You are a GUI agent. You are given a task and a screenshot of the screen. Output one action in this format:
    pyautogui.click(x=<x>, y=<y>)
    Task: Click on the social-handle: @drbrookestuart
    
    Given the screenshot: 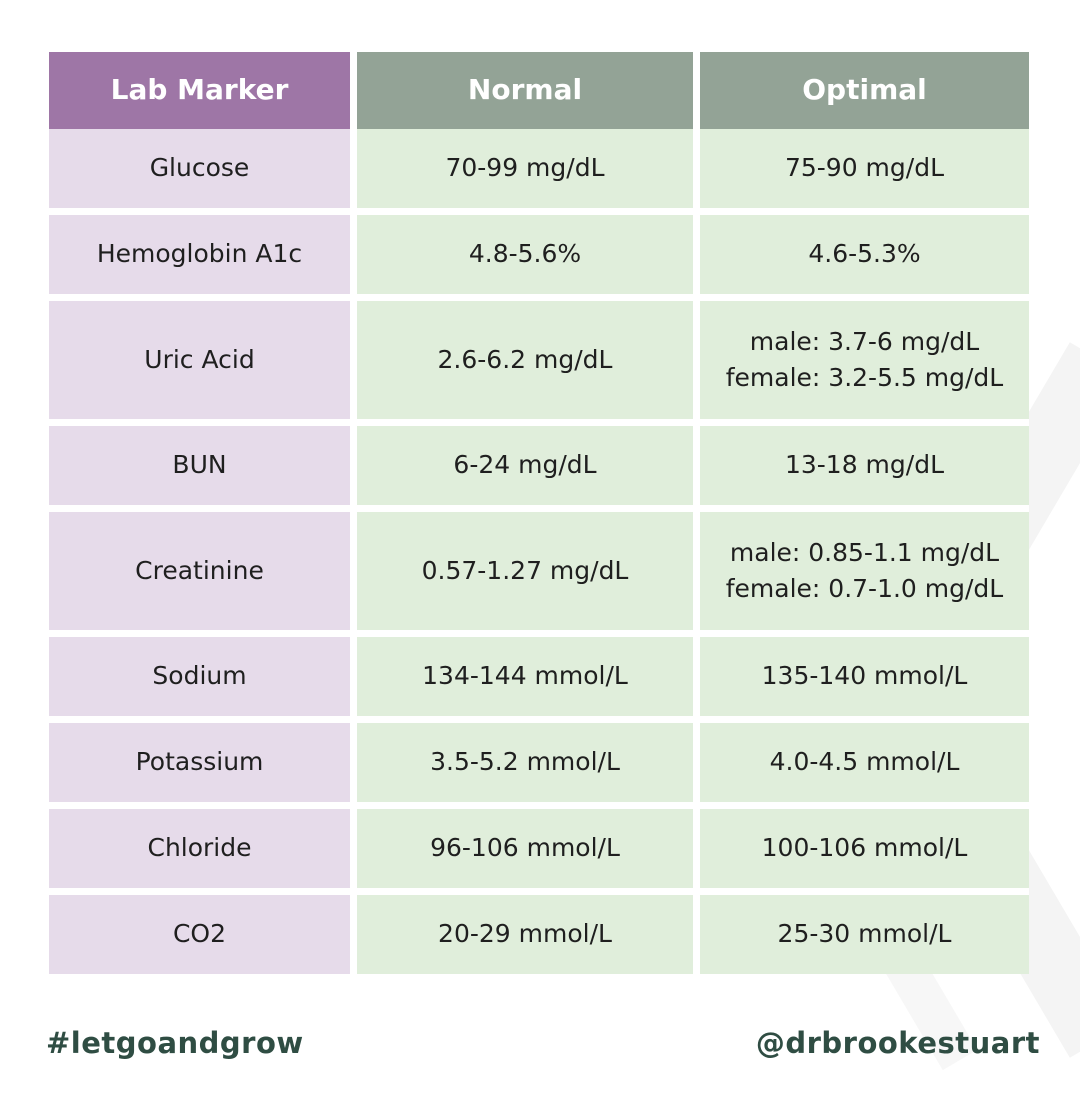 What is the action you would take?
    pyautogui.click(x=897, y=1043)
    